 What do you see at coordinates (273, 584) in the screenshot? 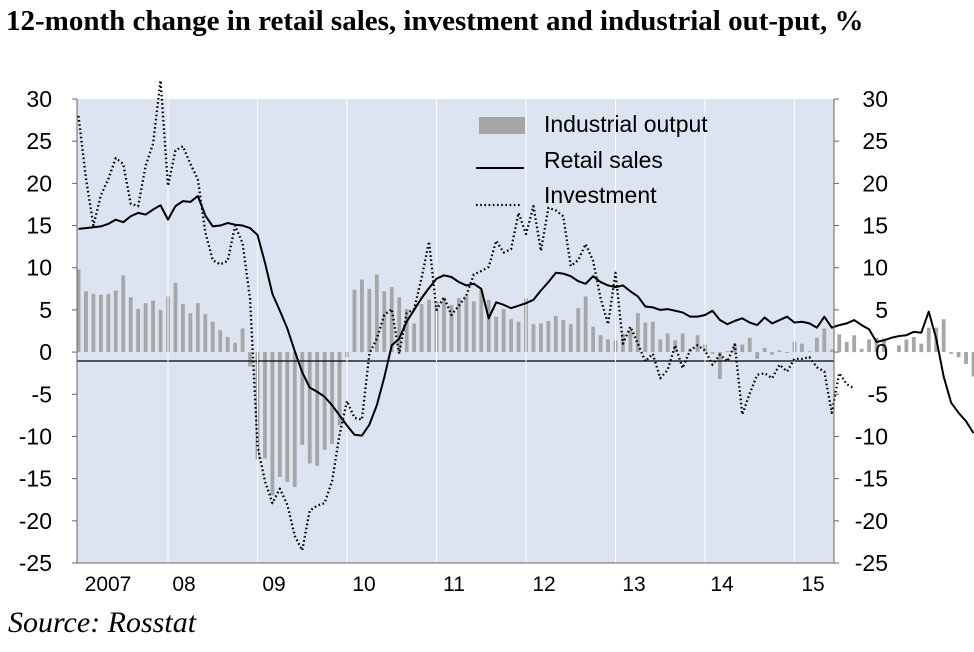
I see `x-tick-label: 09` at bounding box center [273, 584].